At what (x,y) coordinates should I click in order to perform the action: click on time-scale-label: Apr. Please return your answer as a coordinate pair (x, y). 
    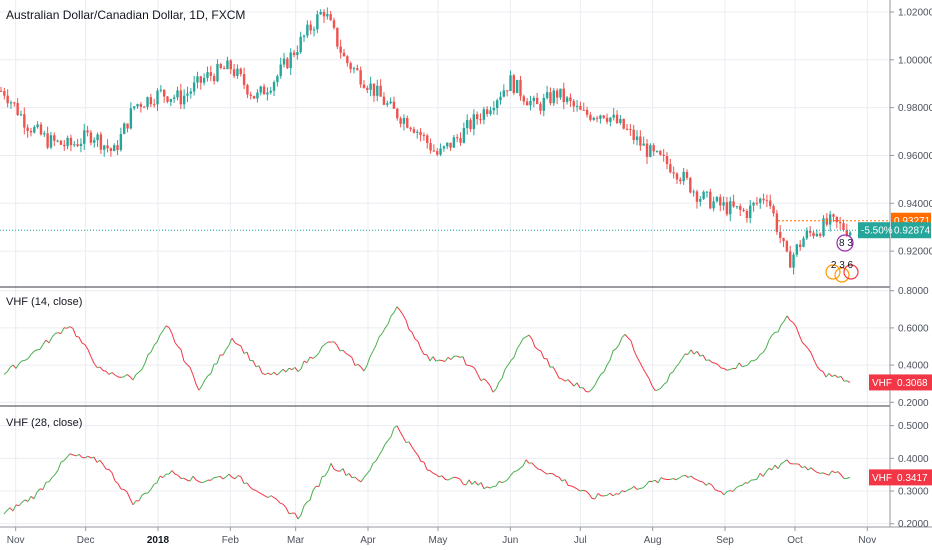
    Looking at the image, I should click on (368, 540).